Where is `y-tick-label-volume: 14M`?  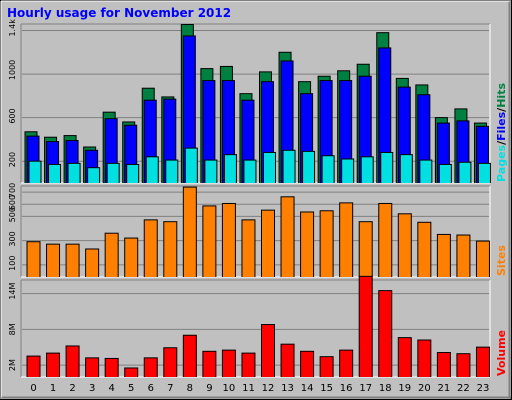 y-tick-label-volume: 14M is located at coordinates (12, 291).